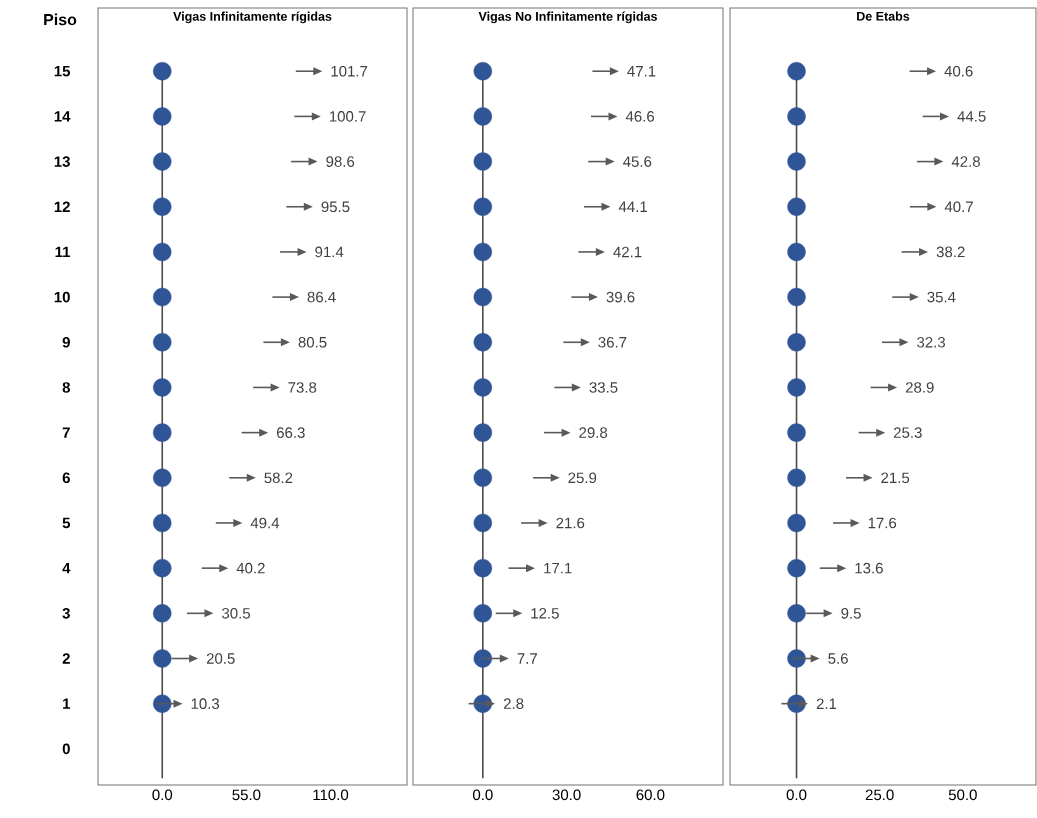  I want to click on data-label: 21.5, so click(895, 478).